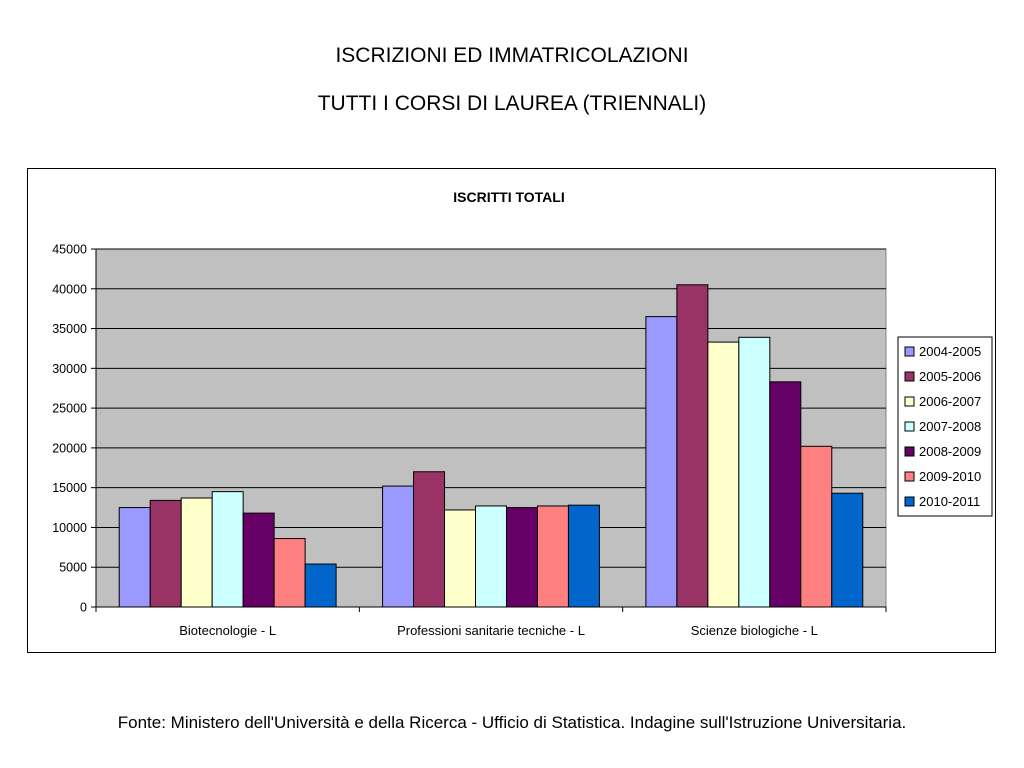 This screenshot has width=1024, height=768. Describe the element at coordinates (950, 451) in the screenshot. I see `legend-label: 2008-2009` at that location.